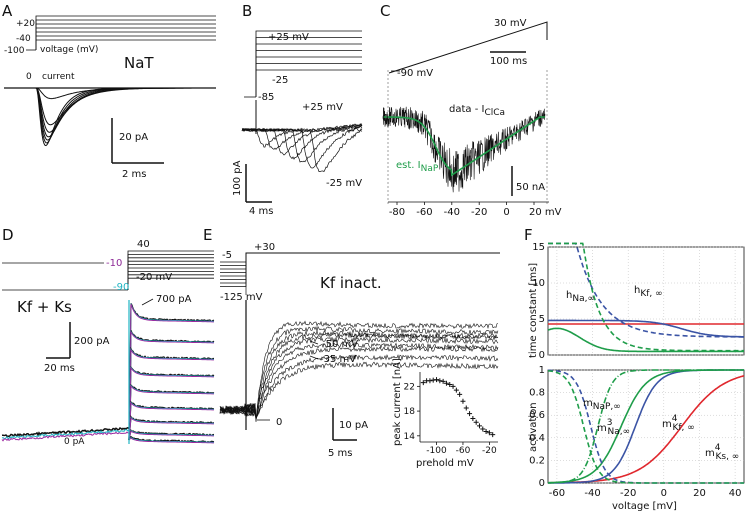 The width and height of the screenshot is (745, 511). Describe the element at coordinates (538, 247) in the screenshot. I see `f-ytick-label: 15` at that location.